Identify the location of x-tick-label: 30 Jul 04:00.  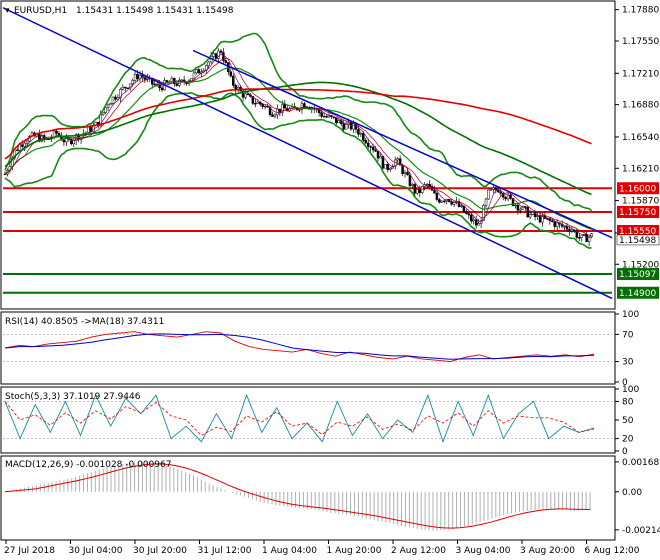
(96, 551).